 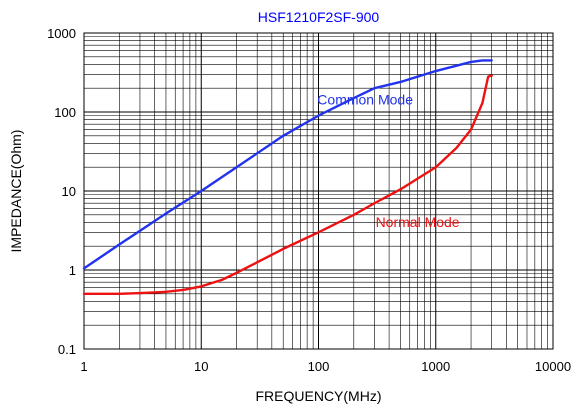 What do you see at coordinates (65, 112) in the screenshot?
I see `y-tick-label: 100` at bounding box center [65, 112].